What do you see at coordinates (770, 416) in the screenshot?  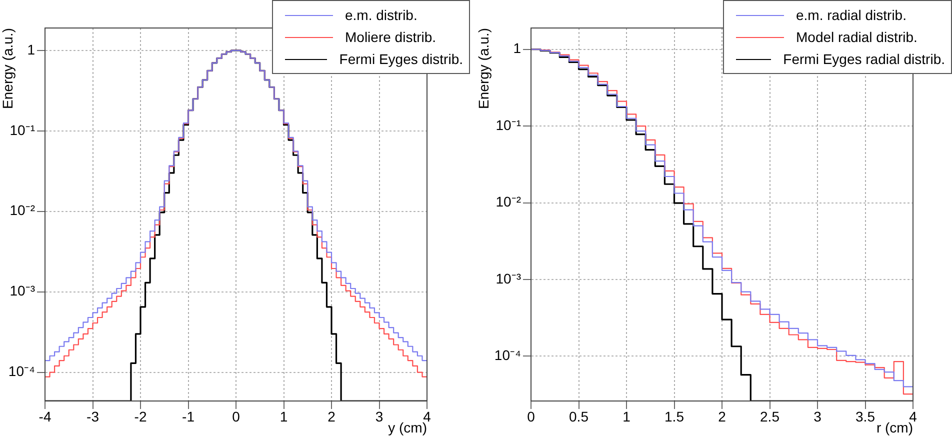 I see `x-tick-label: 2.5` at bounding box center [770, 416].